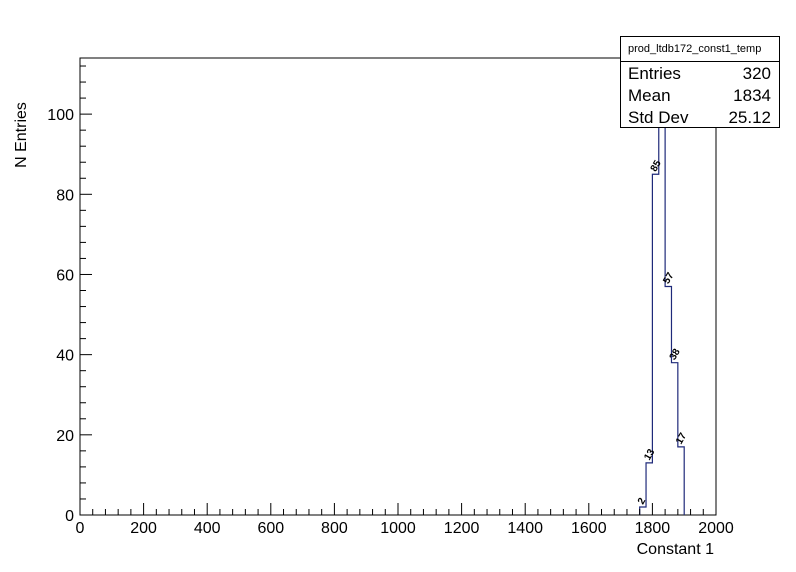  What do you see at coordinates (65, 195) in the screenshot?
I see `y-tick-label: 80` at bounding box center [65, 195].